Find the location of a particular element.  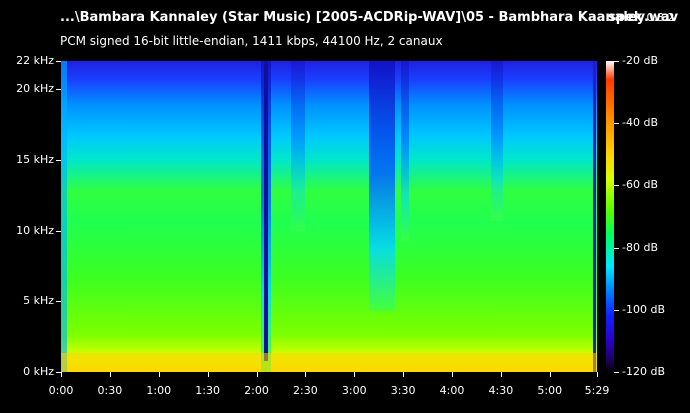

time-tick-label: 2:00 is located at coordinates (256, 390).